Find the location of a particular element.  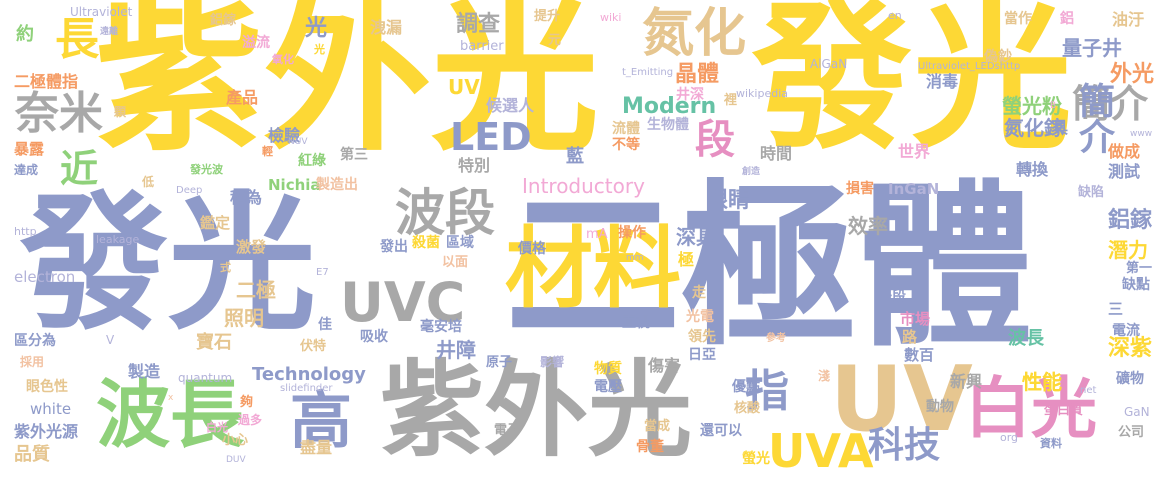

word: 淺 is located at coordinates (824, 376).